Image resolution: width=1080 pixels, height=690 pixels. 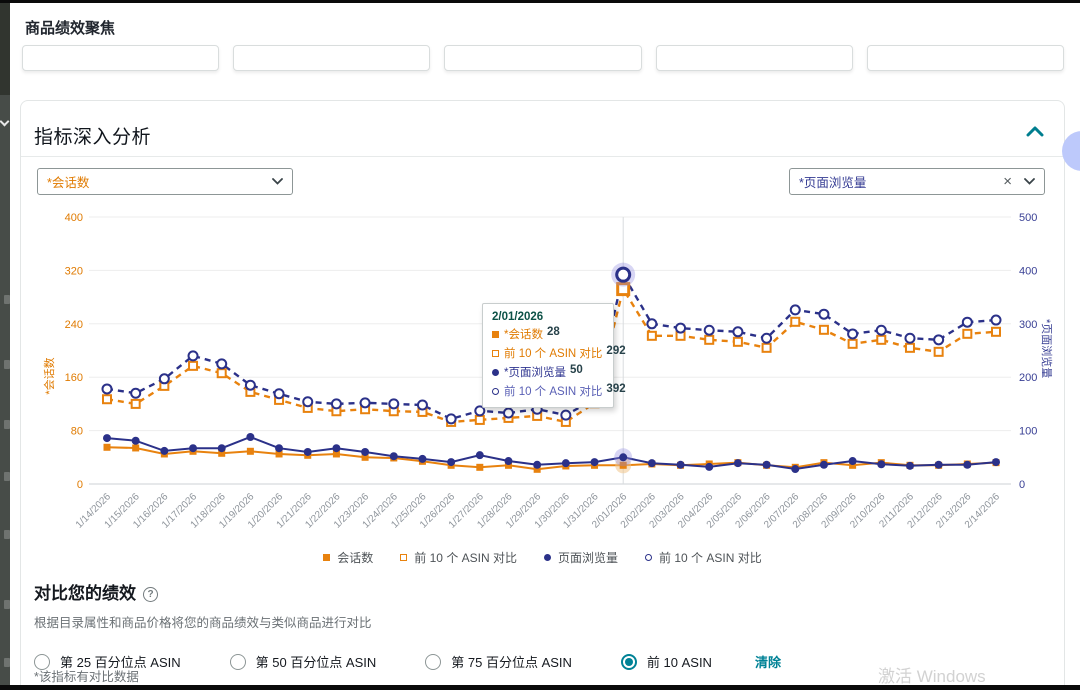 What do you see at coordinates (1035, 132) in the screenshot?
I see `collapse-chevron-icon` at bounding box center [1035, 132].